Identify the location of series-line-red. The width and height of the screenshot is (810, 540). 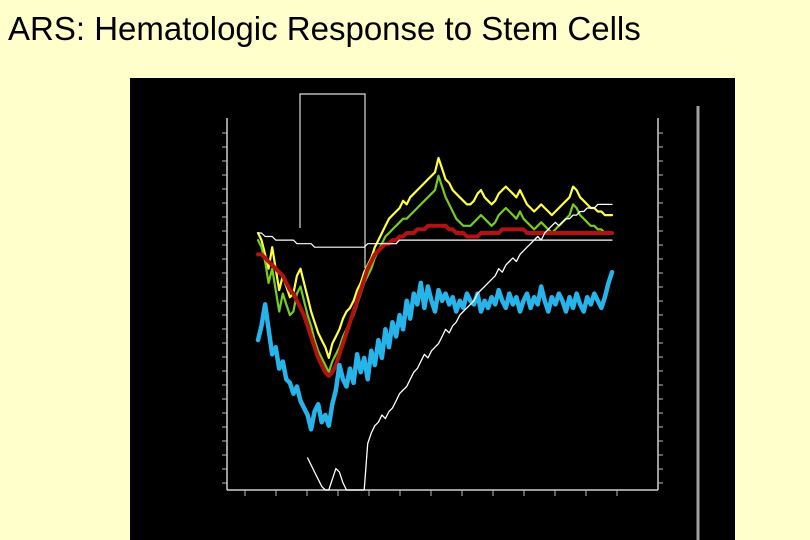
(435, 300).